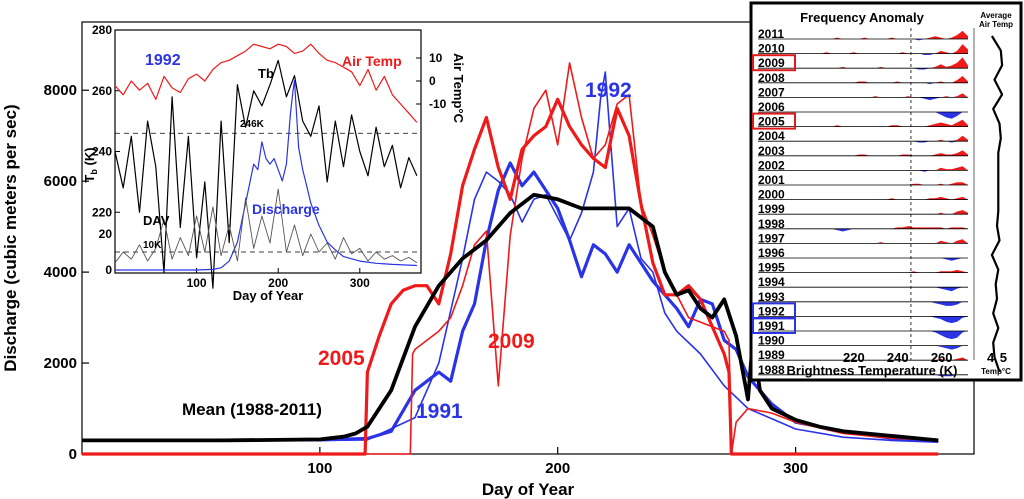  I want to click on fa-year-label: 1990, so click(771, 341).